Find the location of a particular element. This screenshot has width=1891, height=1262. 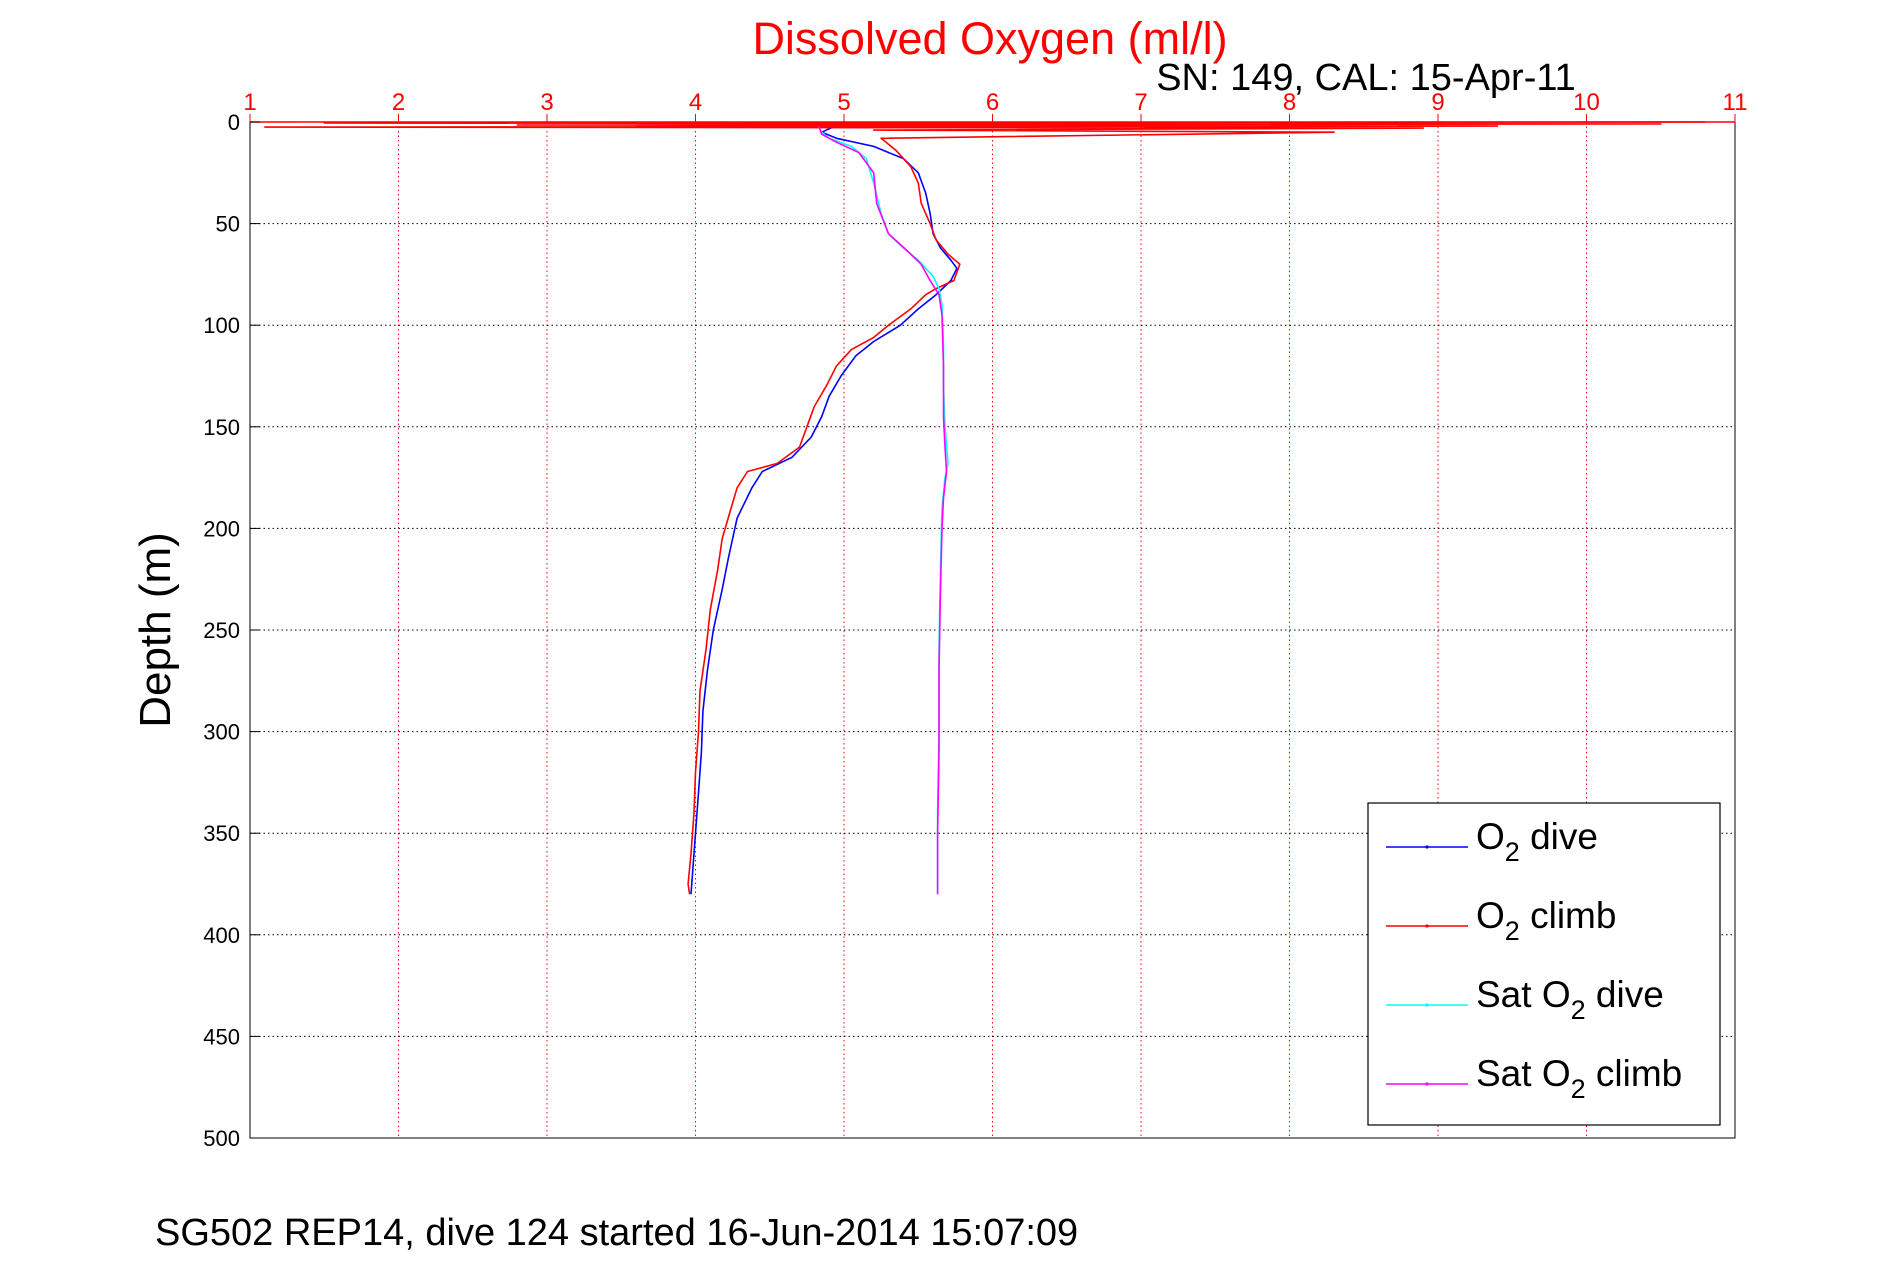

x-tick-label: 11 is located at coordinates (1735, 102).